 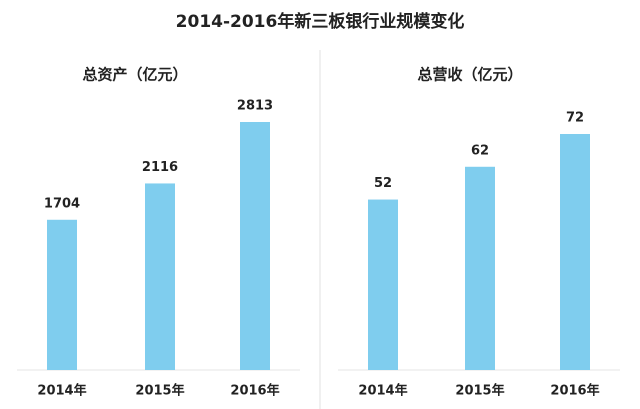 What do you see at coordinates (134, 75) in the screenshot?
I see `chart-title: 总资产（亿元）` at bounding box center [134, 75].